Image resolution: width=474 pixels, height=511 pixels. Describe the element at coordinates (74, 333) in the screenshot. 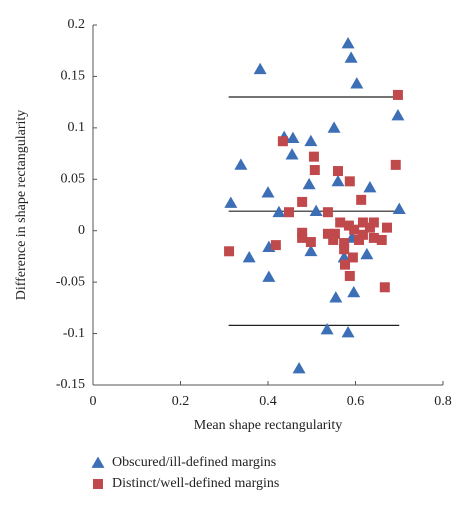

I see `y-tick-label: -0.1` at that location.